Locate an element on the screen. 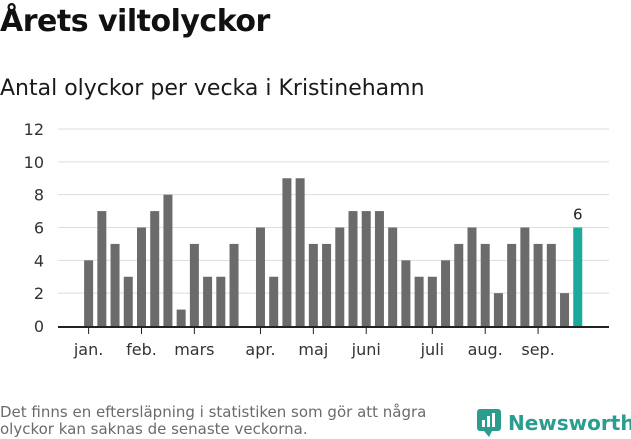 This screenshot has width=631, height=439. brand-logo: Newsworthy is located at coordinates (553, 423).